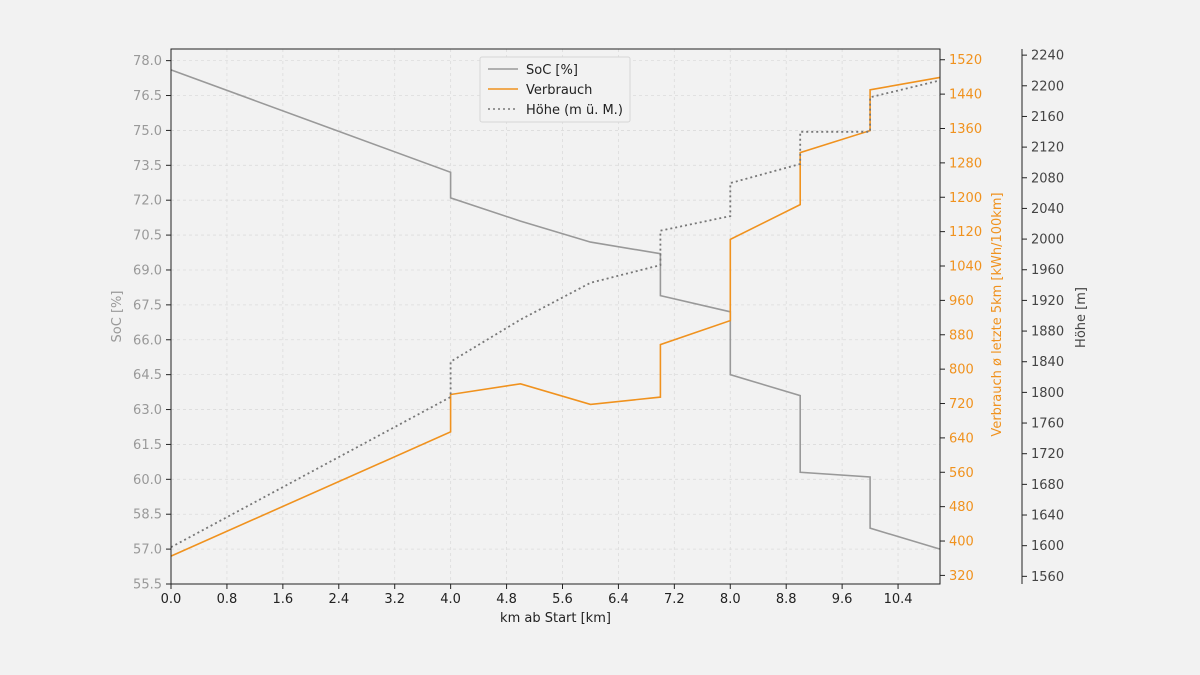  I want to click on x-tick-label: 10.4, so click(898, 599).